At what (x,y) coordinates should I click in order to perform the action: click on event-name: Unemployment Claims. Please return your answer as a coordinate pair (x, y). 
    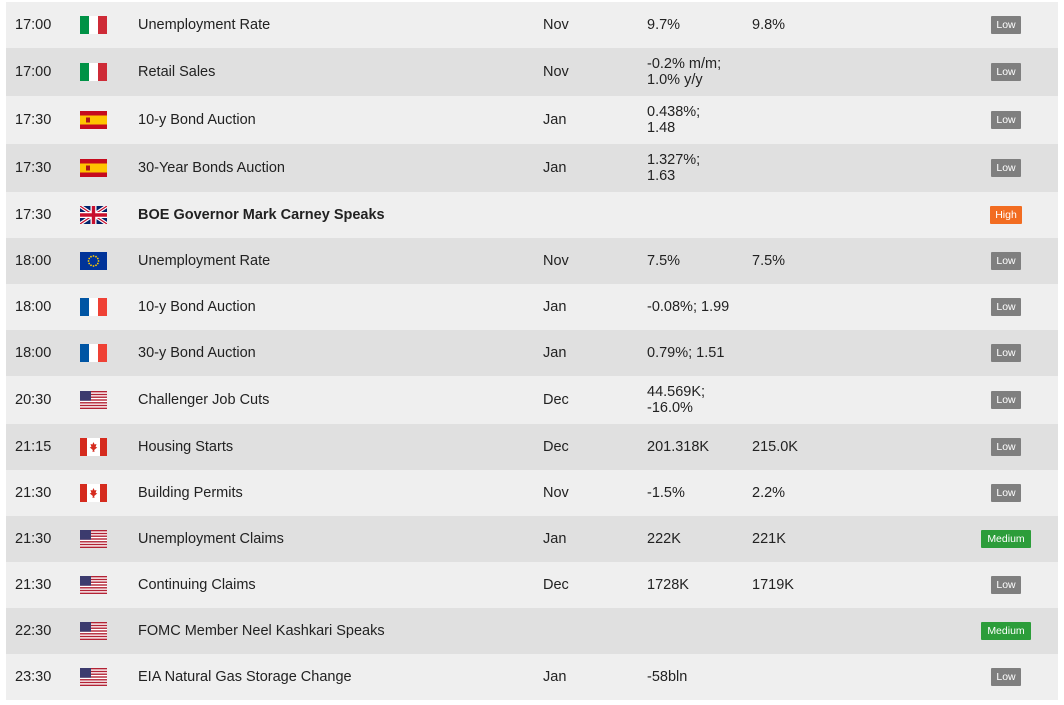
    Looking at the image, I should click on (211, 539).